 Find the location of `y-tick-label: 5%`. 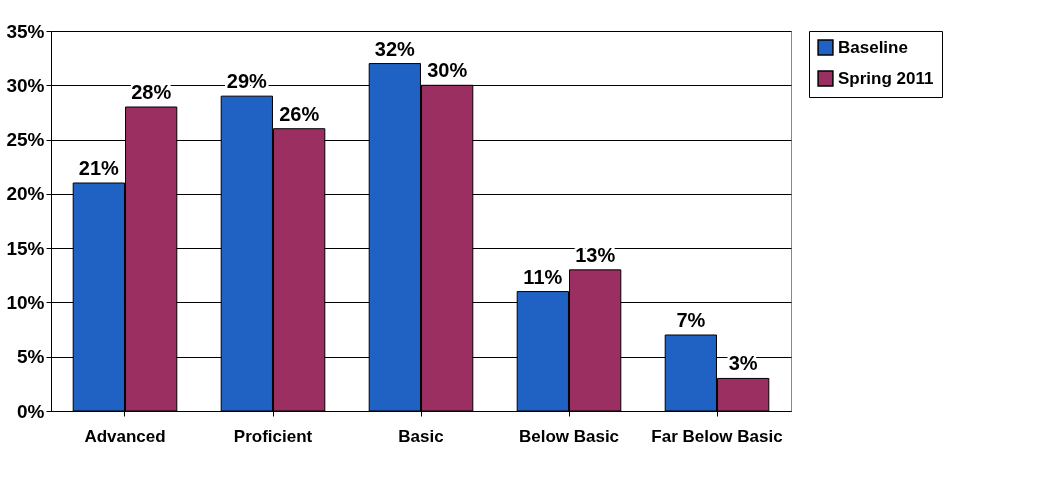

y-tick-label: 5% is located at coordinates (31, 357).